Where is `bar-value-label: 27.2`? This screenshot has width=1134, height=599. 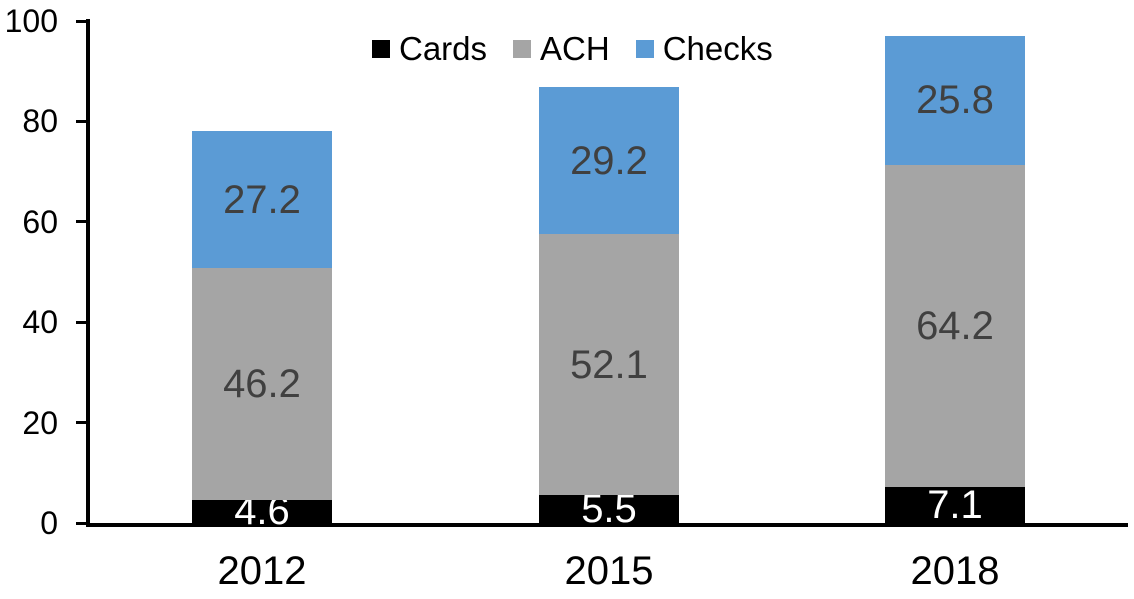
bar-value-label: 27.2 is located at coordinates (262, 199).